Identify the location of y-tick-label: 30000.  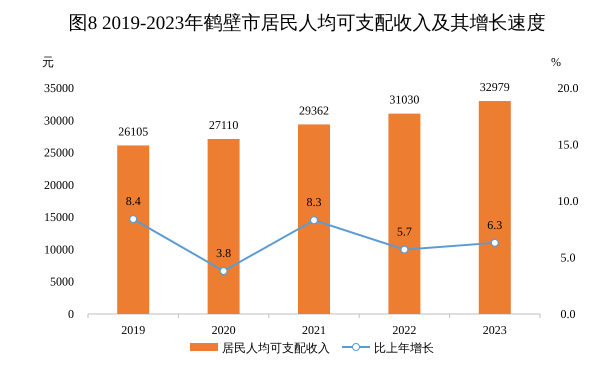
(59, 120).